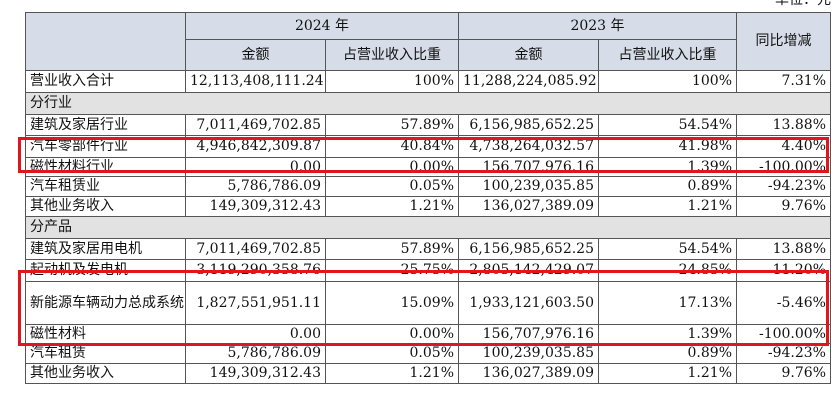 Image resolution: width=839 pixels, height=406 pixels. Describe the element at coordinates (105, 353) in the screenshot. I see `row-label: 汽车租赁` at that location.